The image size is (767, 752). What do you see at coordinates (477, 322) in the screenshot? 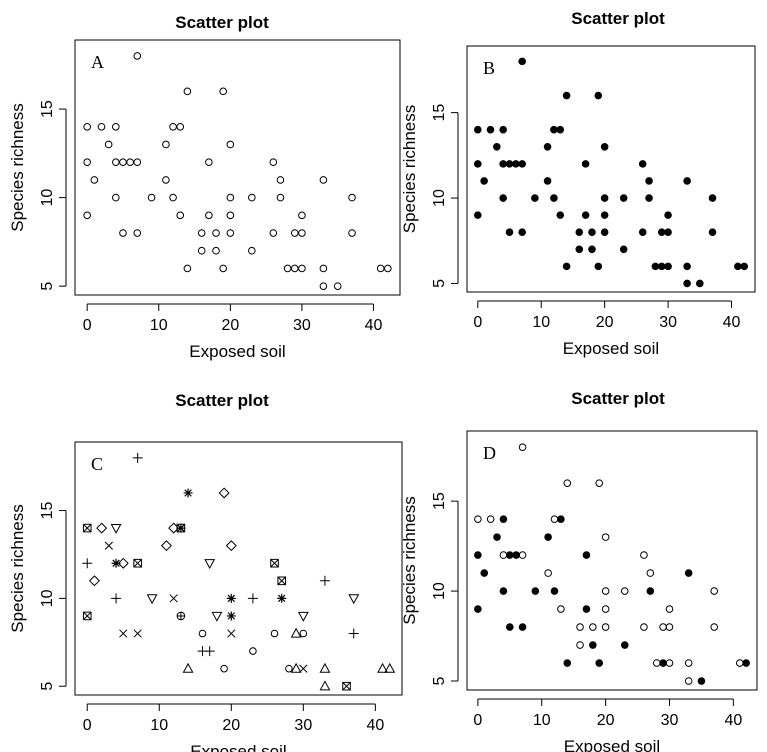
I see `x-tick-label: 0` at bounding box center [477, 322].